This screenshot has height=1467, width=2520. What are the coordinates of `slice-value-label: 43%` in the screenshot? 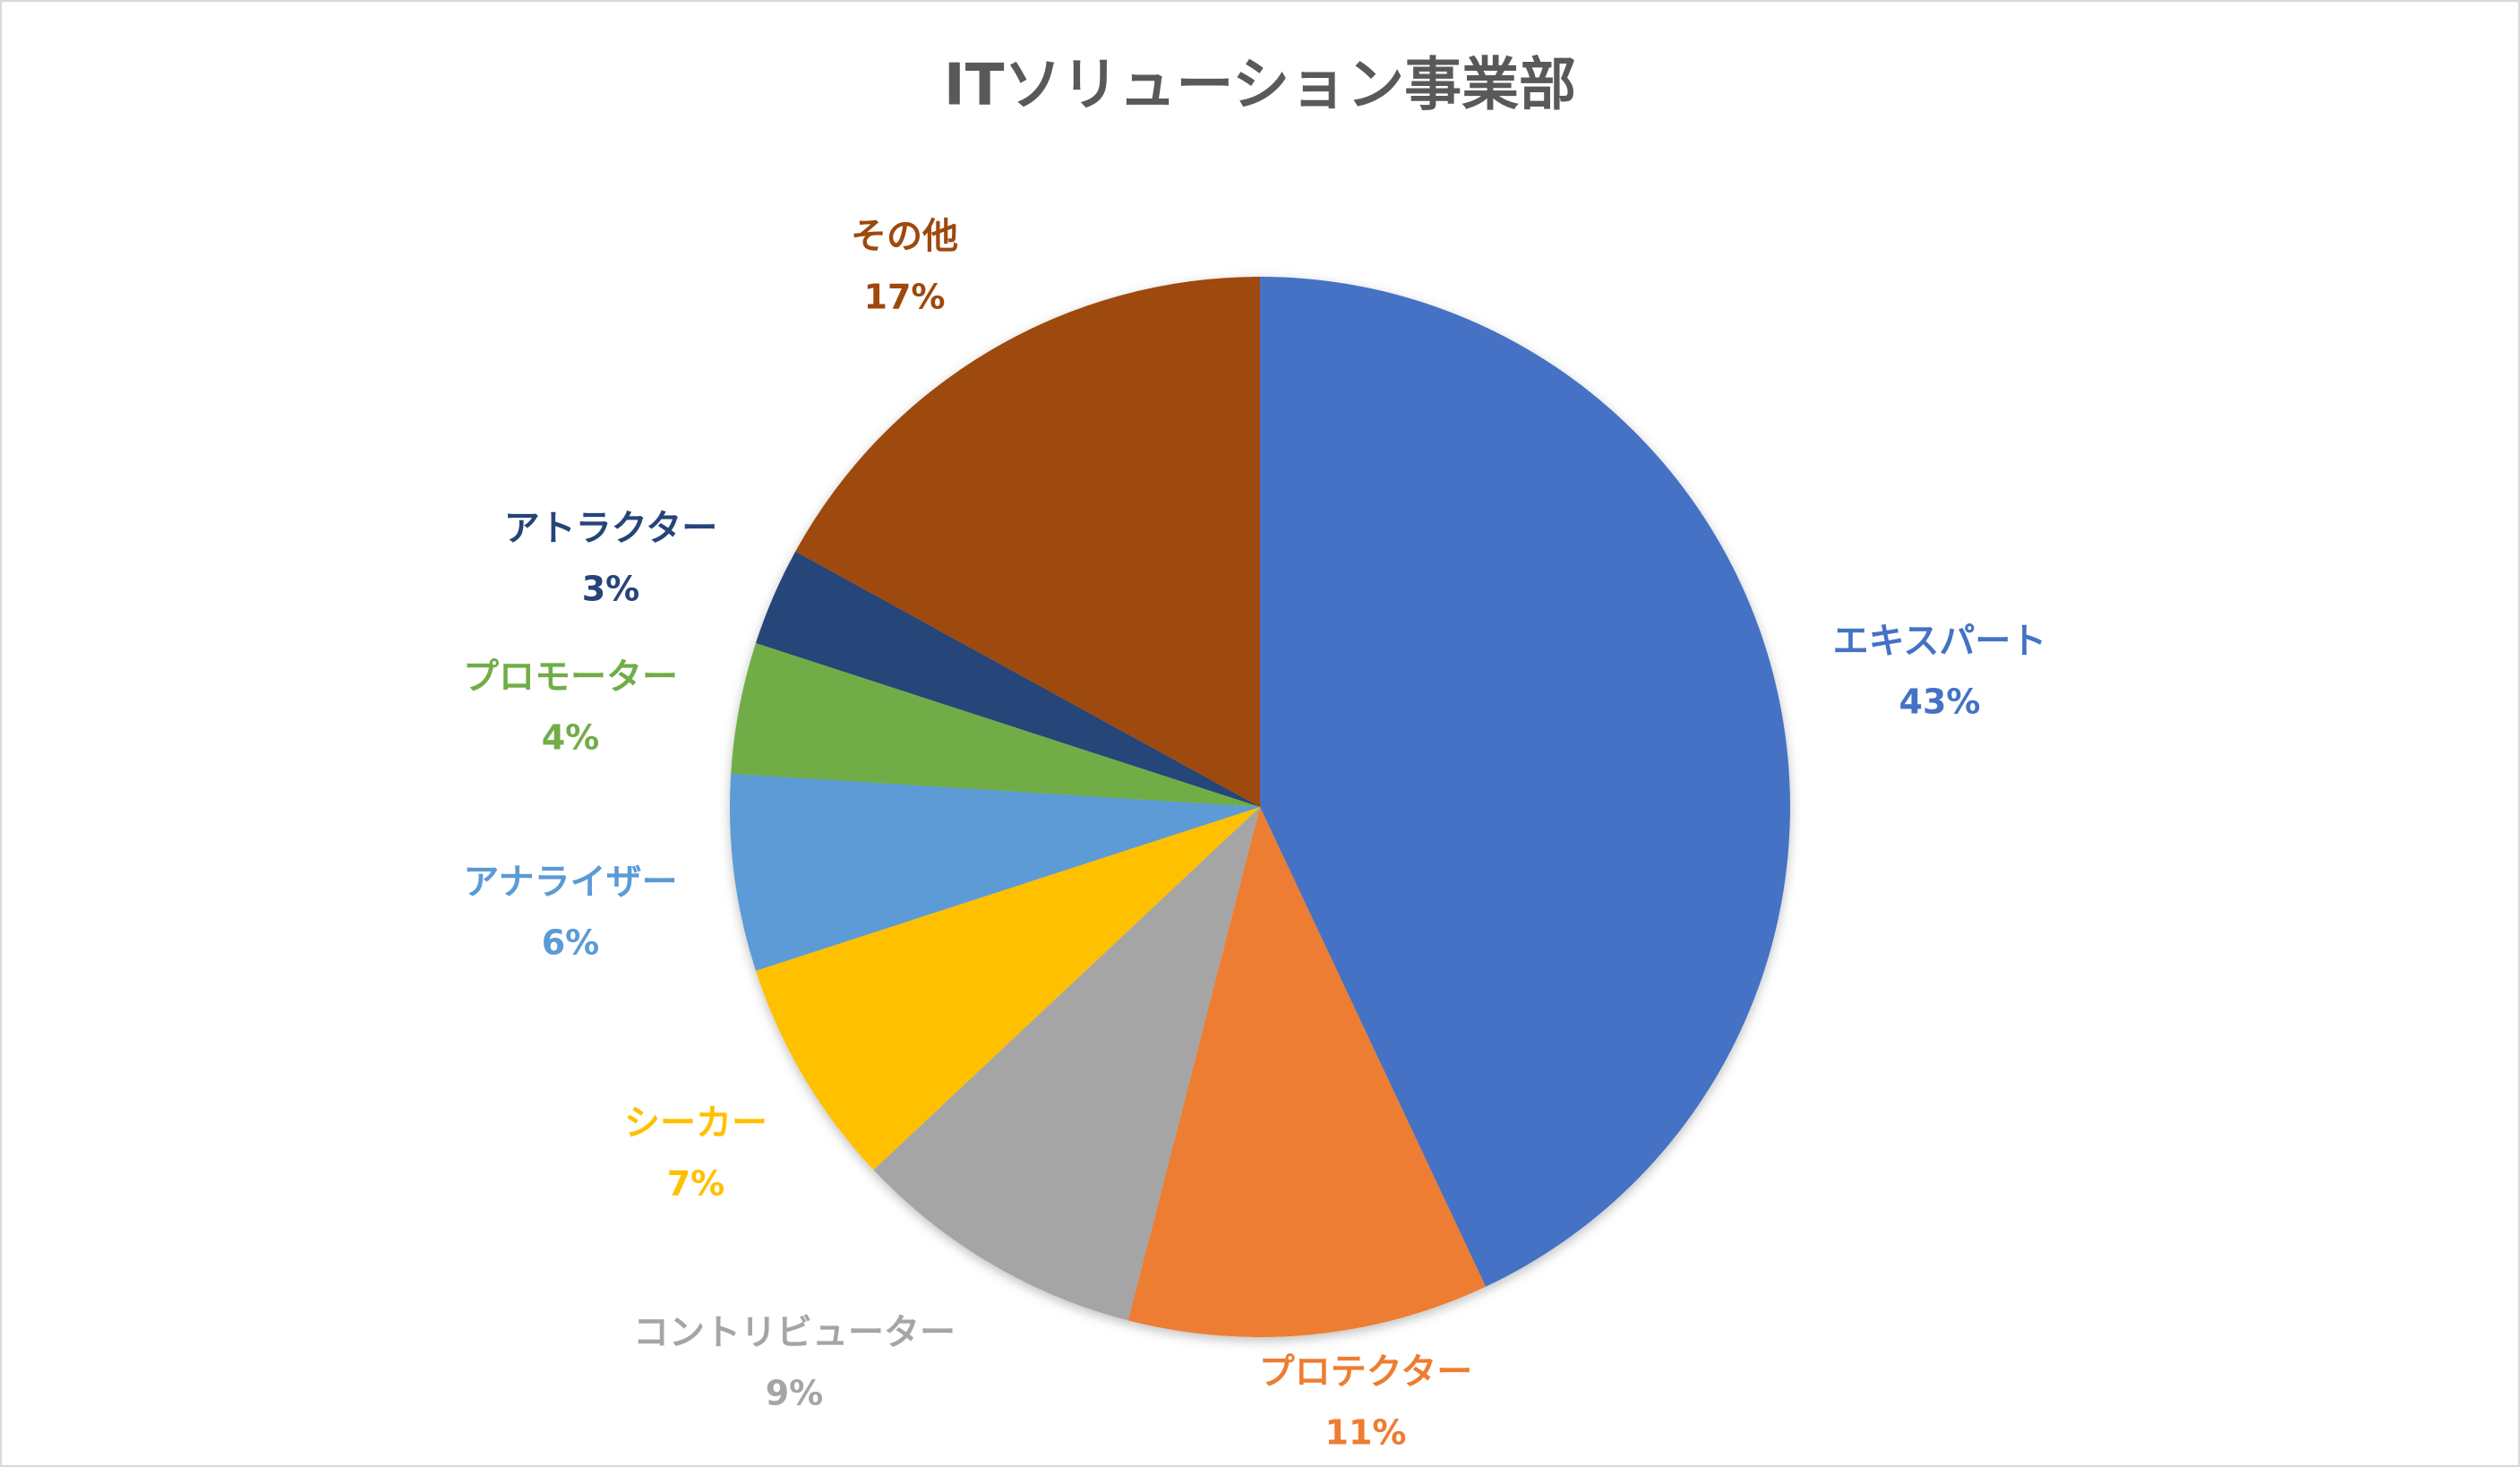 It's located at (1940, 702).